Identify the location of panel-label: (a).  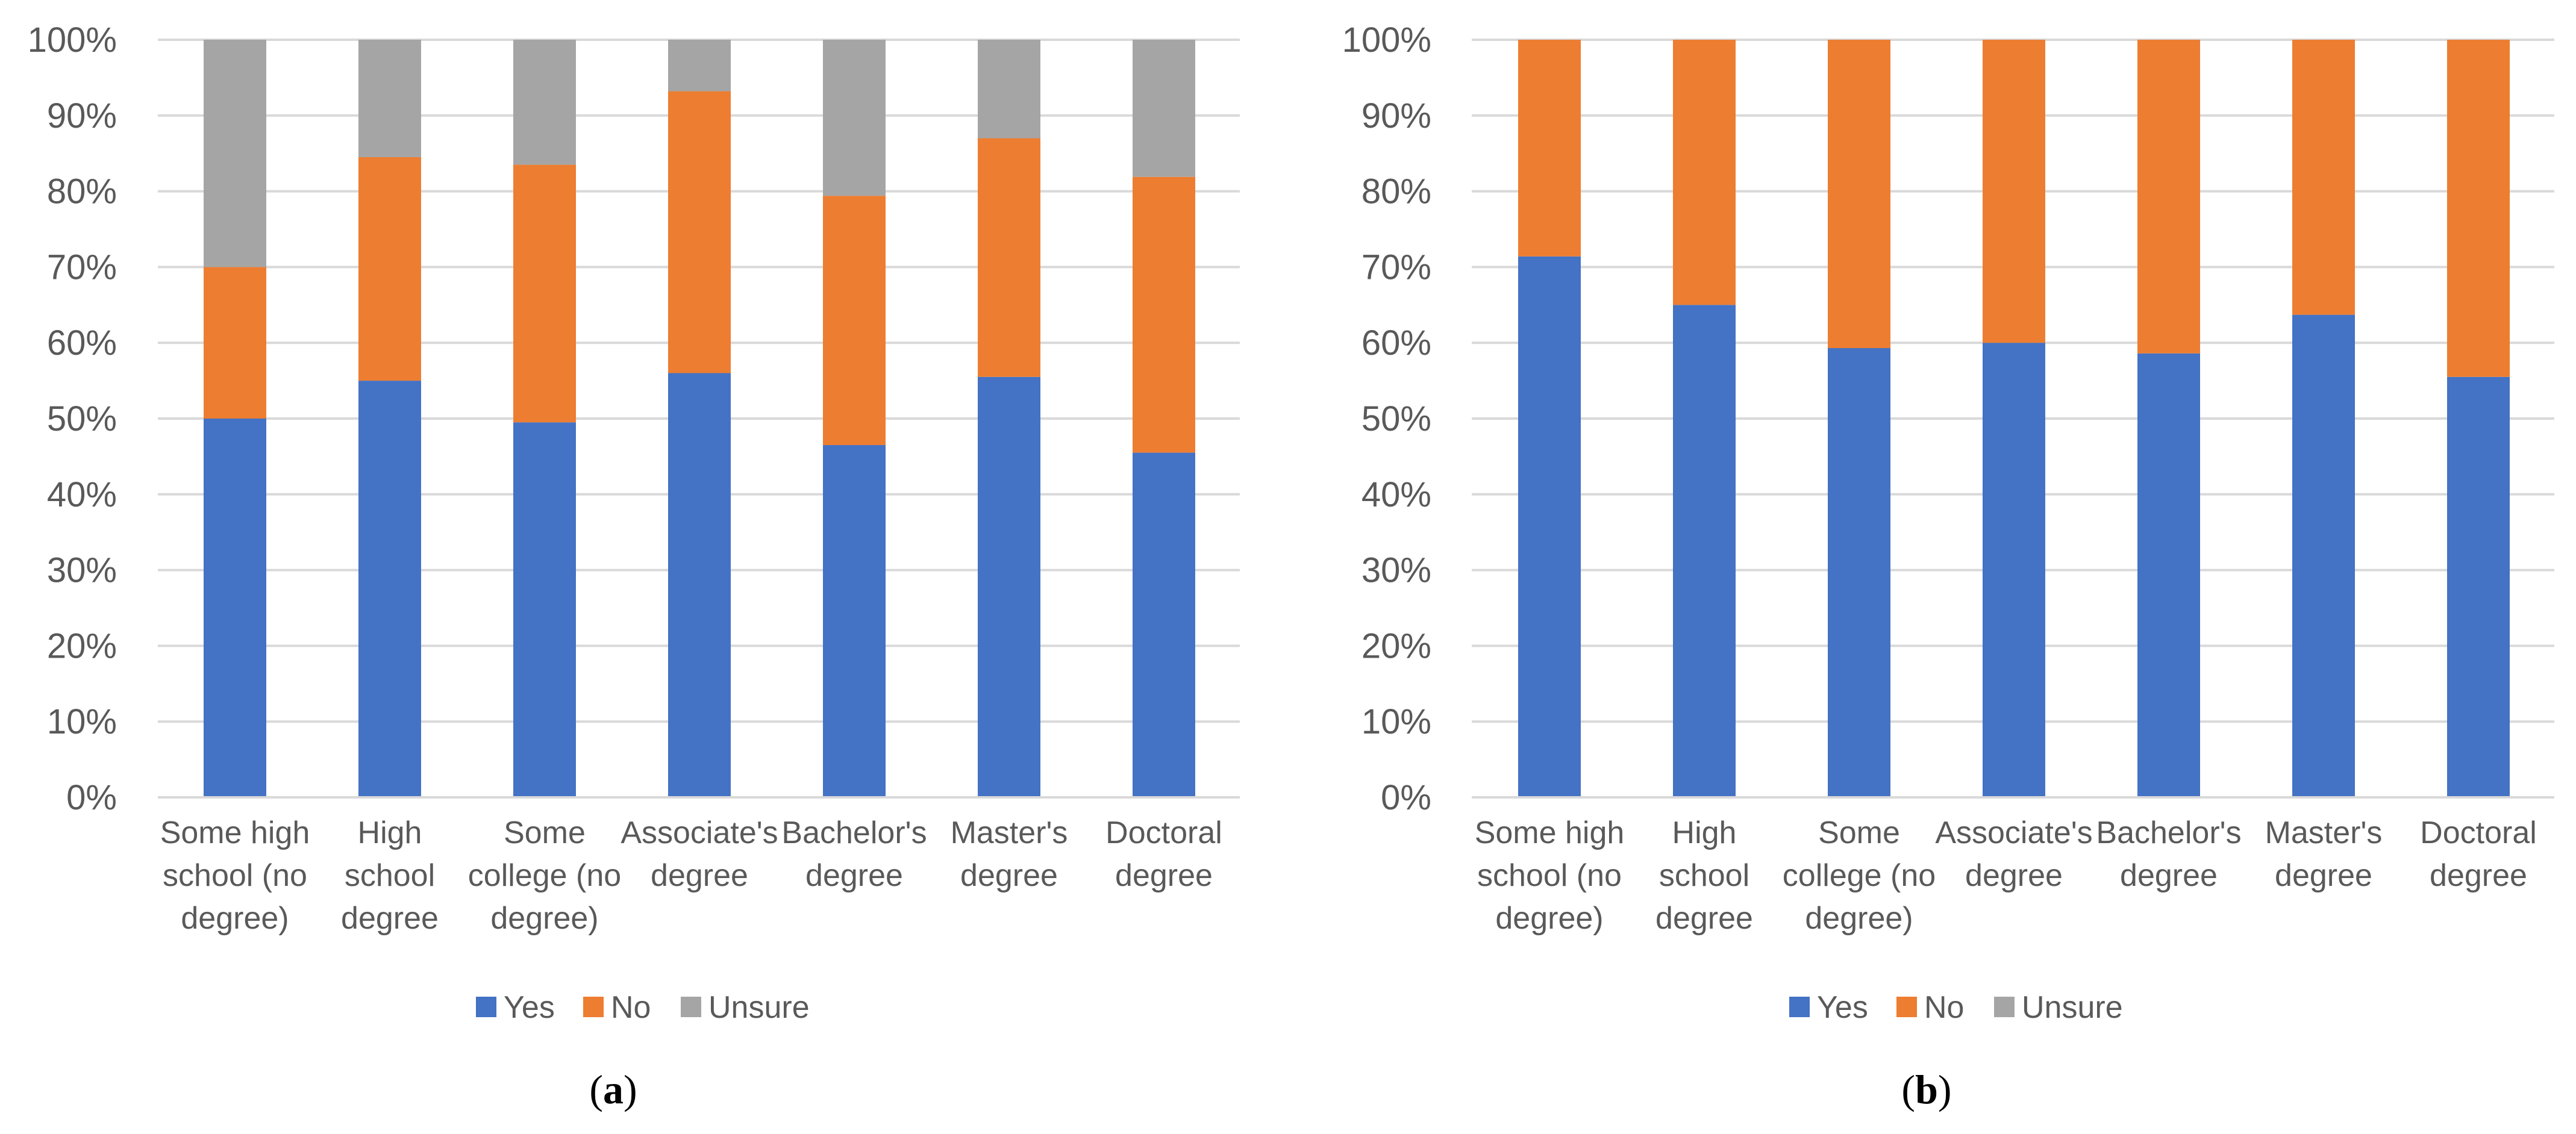
(613, 1089).